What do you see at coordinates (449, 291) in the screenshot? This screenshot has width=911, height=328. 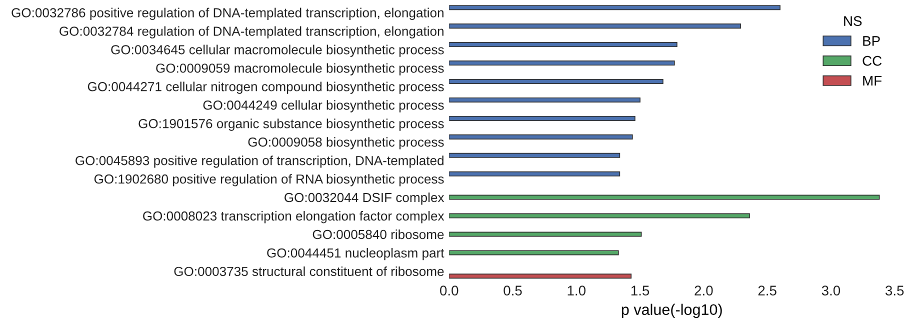 I see `x-tick-label: 0.0` at bounding box center [449, 291].